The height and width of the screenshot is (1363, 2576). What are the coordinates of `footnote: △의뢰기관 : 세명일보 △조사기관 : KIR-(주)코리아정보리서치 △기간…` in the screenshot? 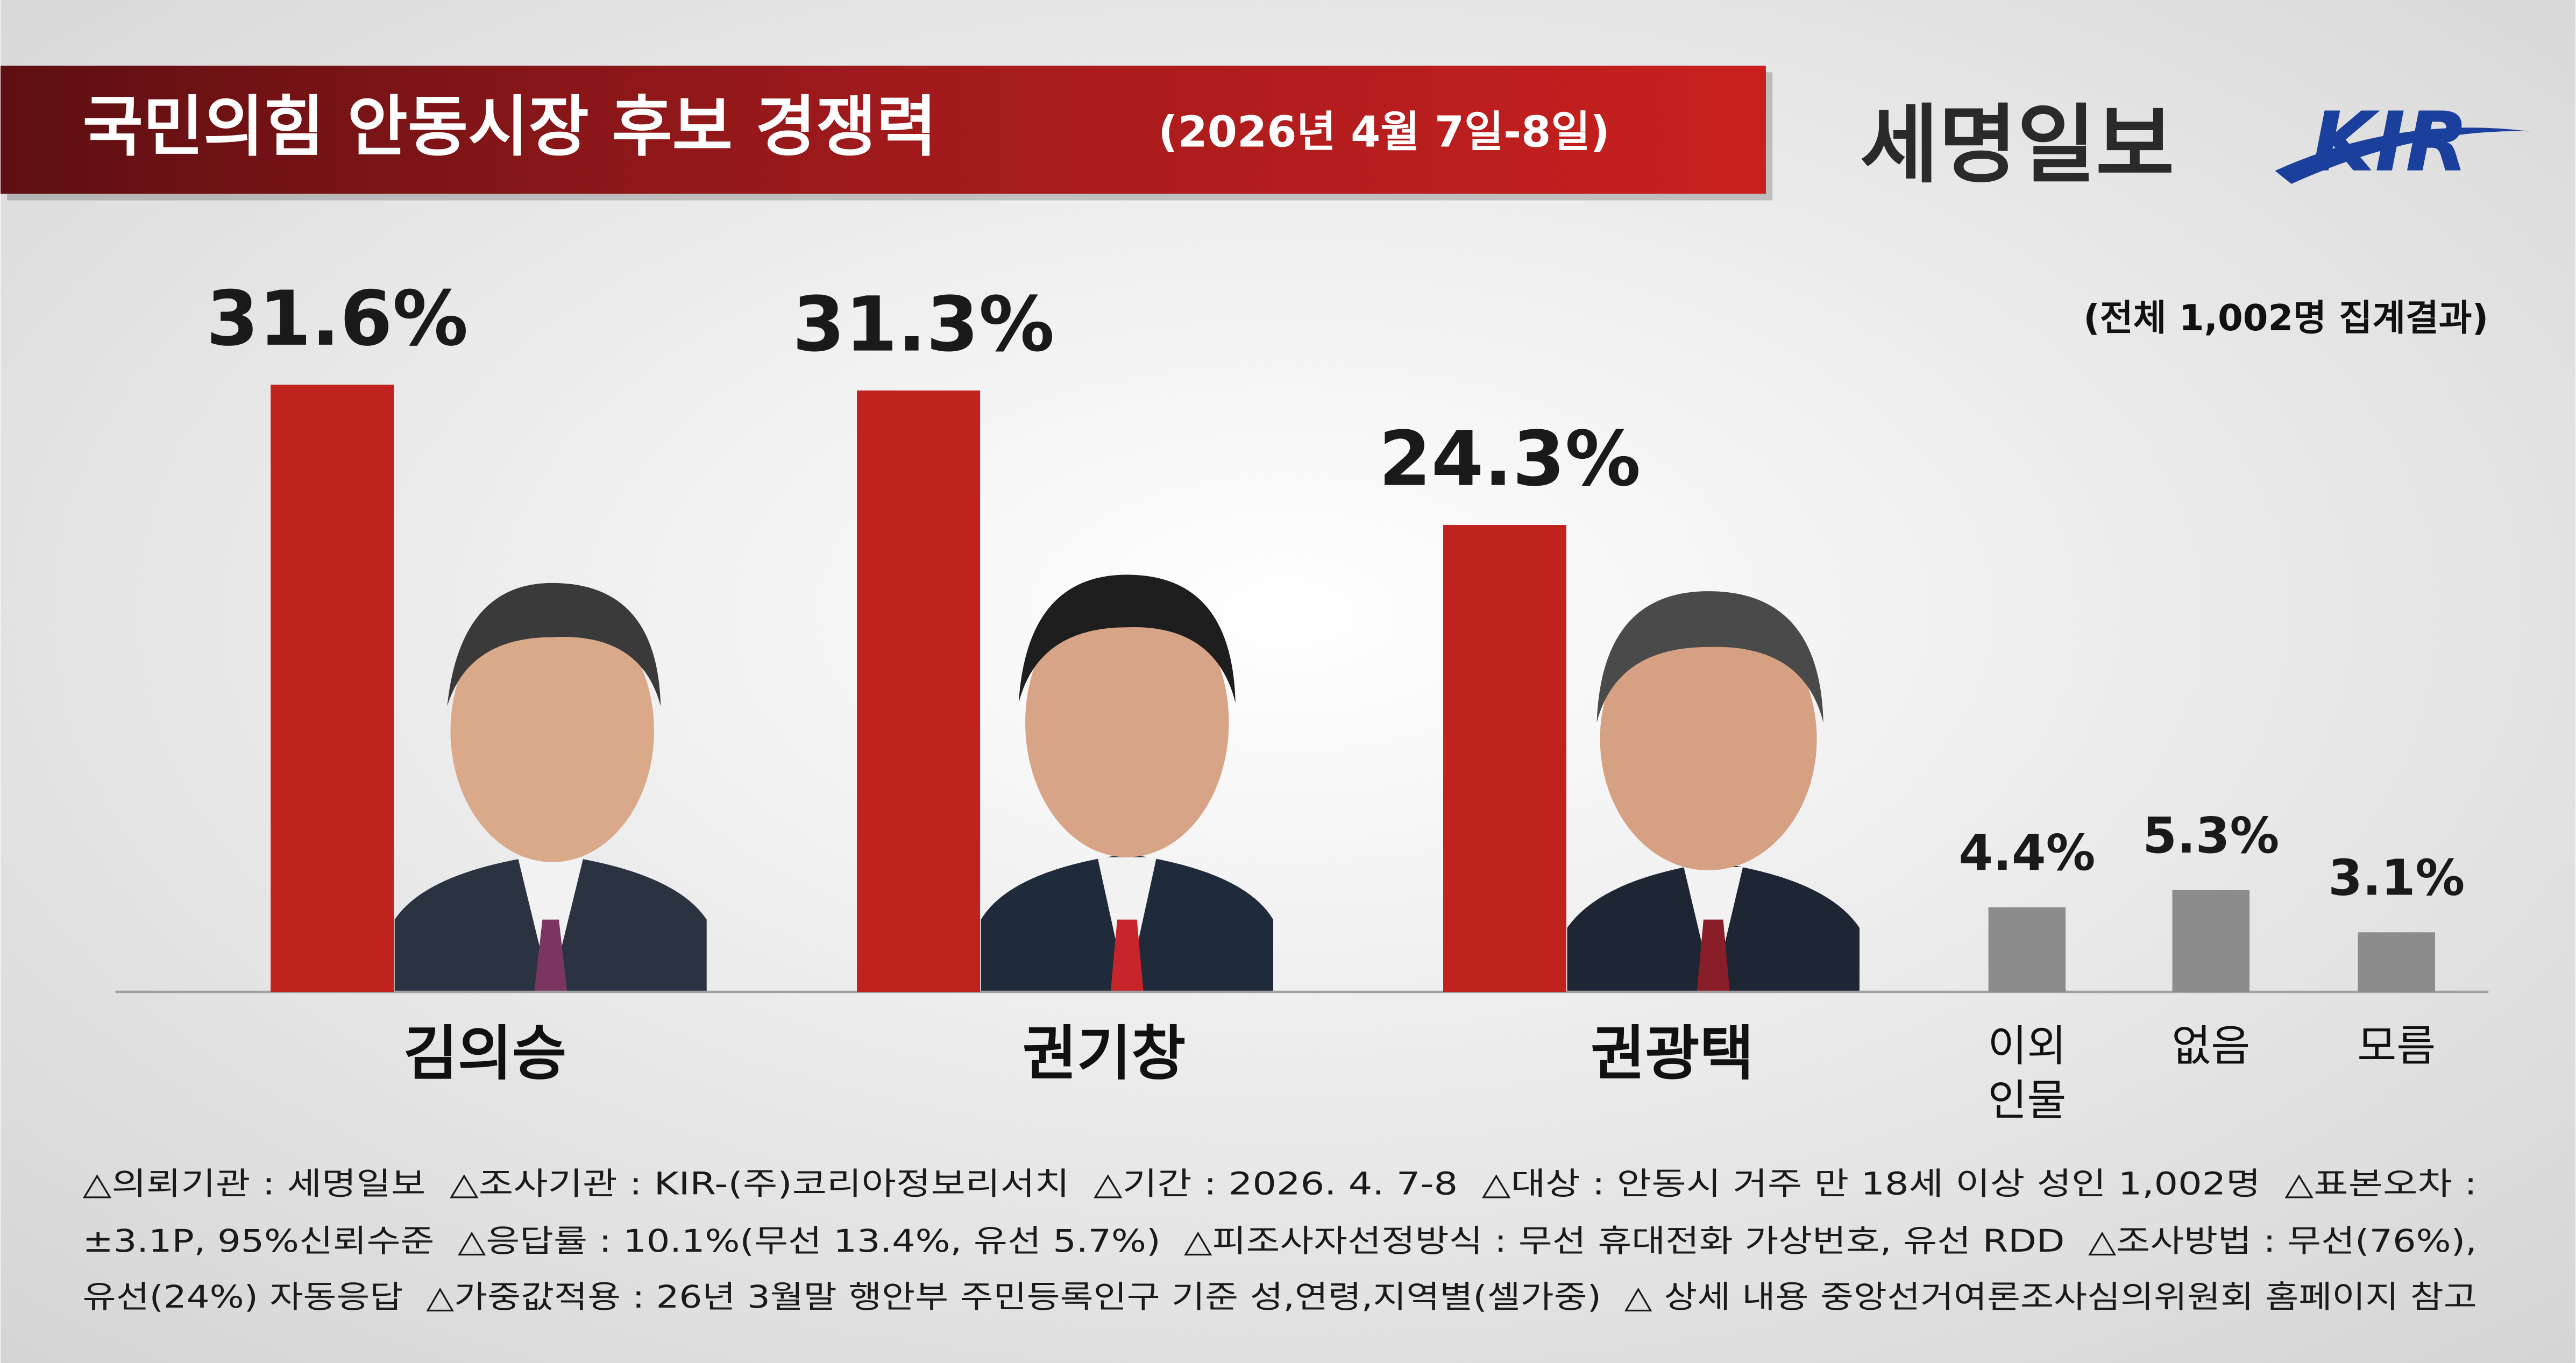 It's located at (1280, 1183).